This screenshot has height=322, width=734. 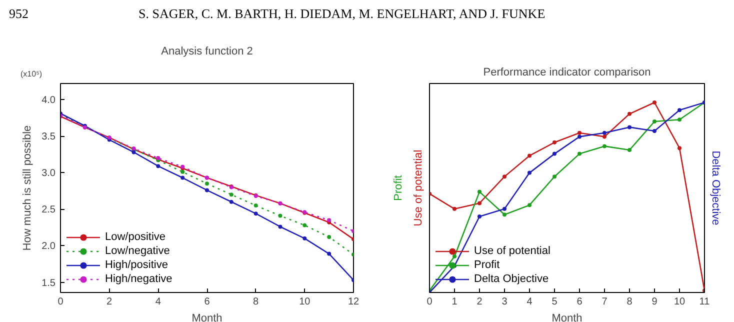 I want to click on legend-label: High/negative, so click(x=138, y=279).